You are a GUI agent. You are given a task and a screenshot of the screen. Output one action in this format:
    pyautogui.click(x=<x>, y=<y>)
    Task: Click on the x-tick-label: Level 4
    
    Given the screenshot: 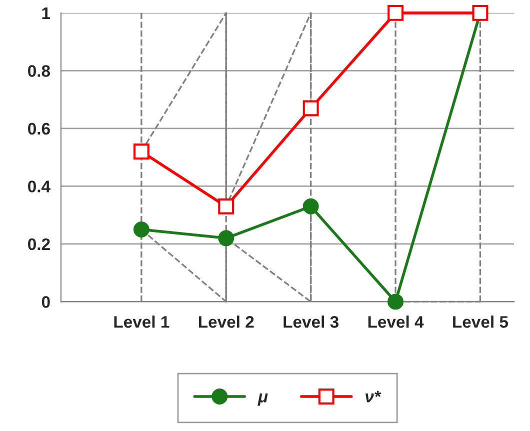 What is the action you would take?
    pyautogui.click(x=396, y=322)
    